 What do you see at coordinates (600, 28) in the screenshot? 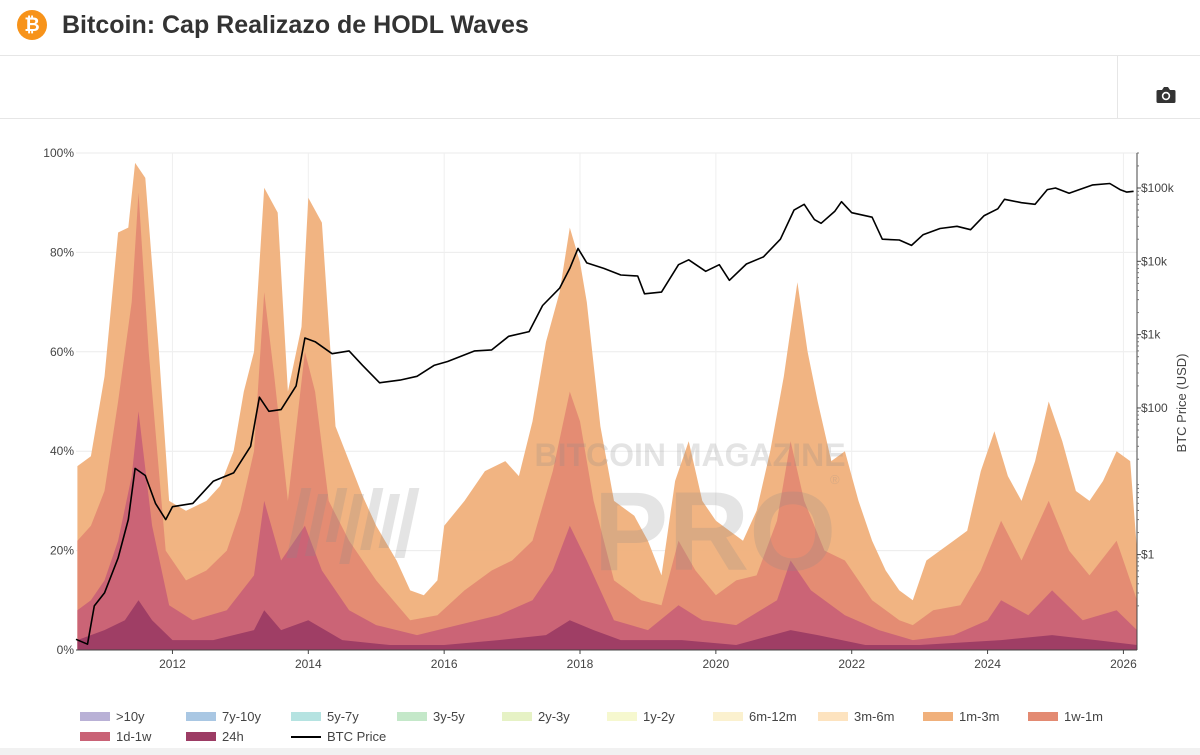
I see `page-header: ₿ Bitcoin: Cap Realizazo de HODL Waves` at bounding box center [600, 28].